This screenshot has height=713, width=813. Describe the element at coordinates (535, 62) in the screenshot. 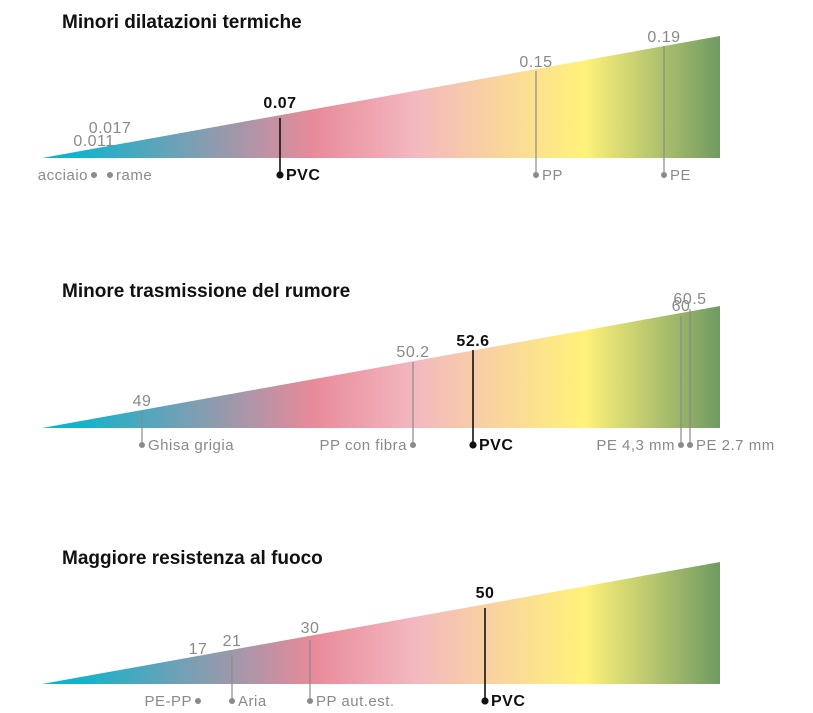

I see `value-label: 0.15` at that location.